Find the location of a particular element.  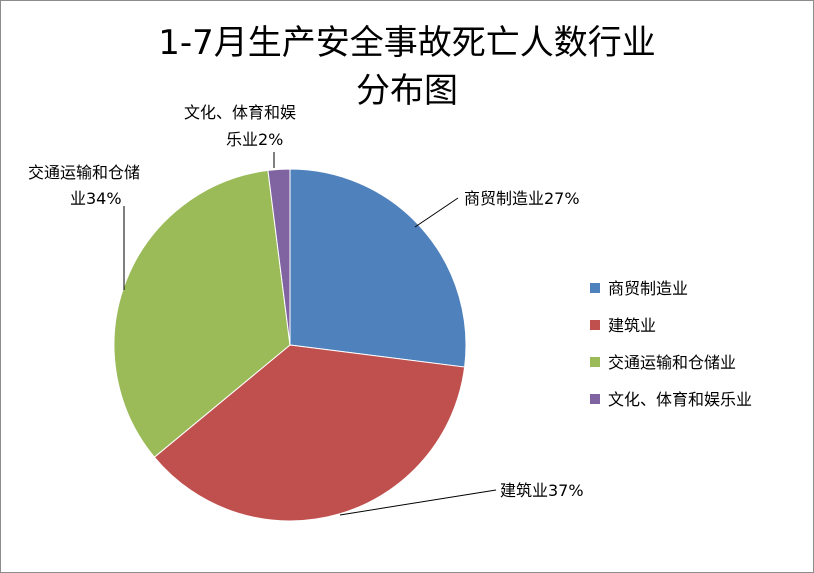

legend: 商贸制造业 建筑业 交通运输和仓储业 文化、体育和娱乐业 is located at coordinates (671, 344).